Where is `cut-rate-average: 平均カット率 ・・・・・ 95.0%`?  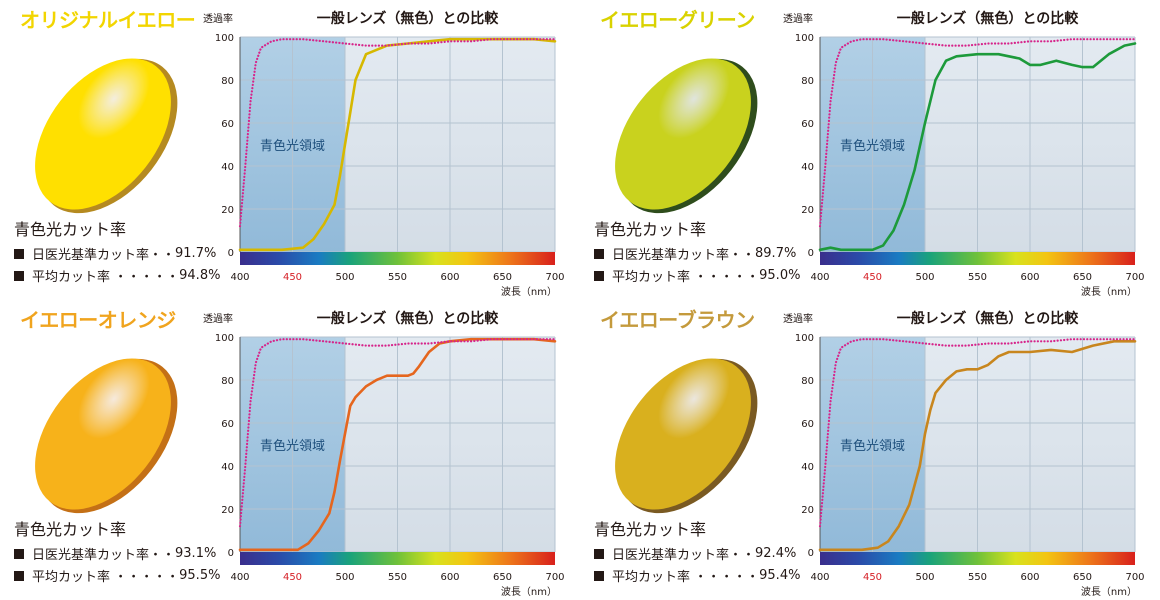 cut-rate-average: 平均カット率 ・・・・・ 95.0% is located at coordinates (697, 275).